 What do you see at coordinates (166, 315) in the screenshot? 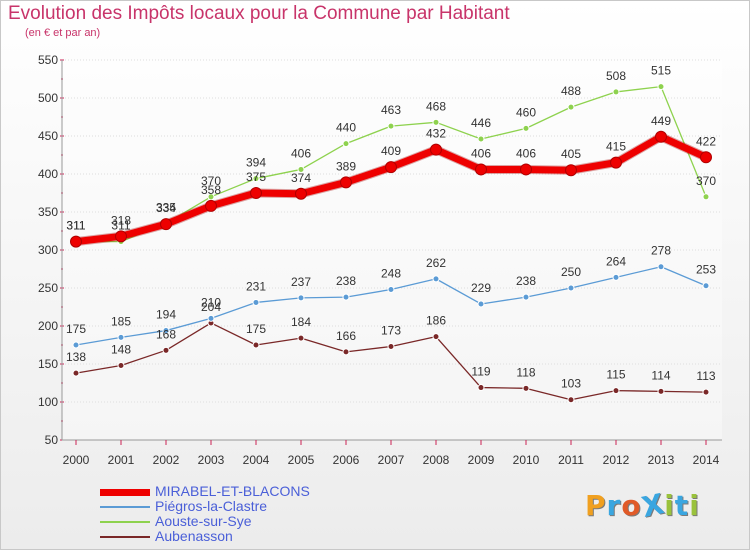
I see `data-label: 194` at bounding box center [166, 315].